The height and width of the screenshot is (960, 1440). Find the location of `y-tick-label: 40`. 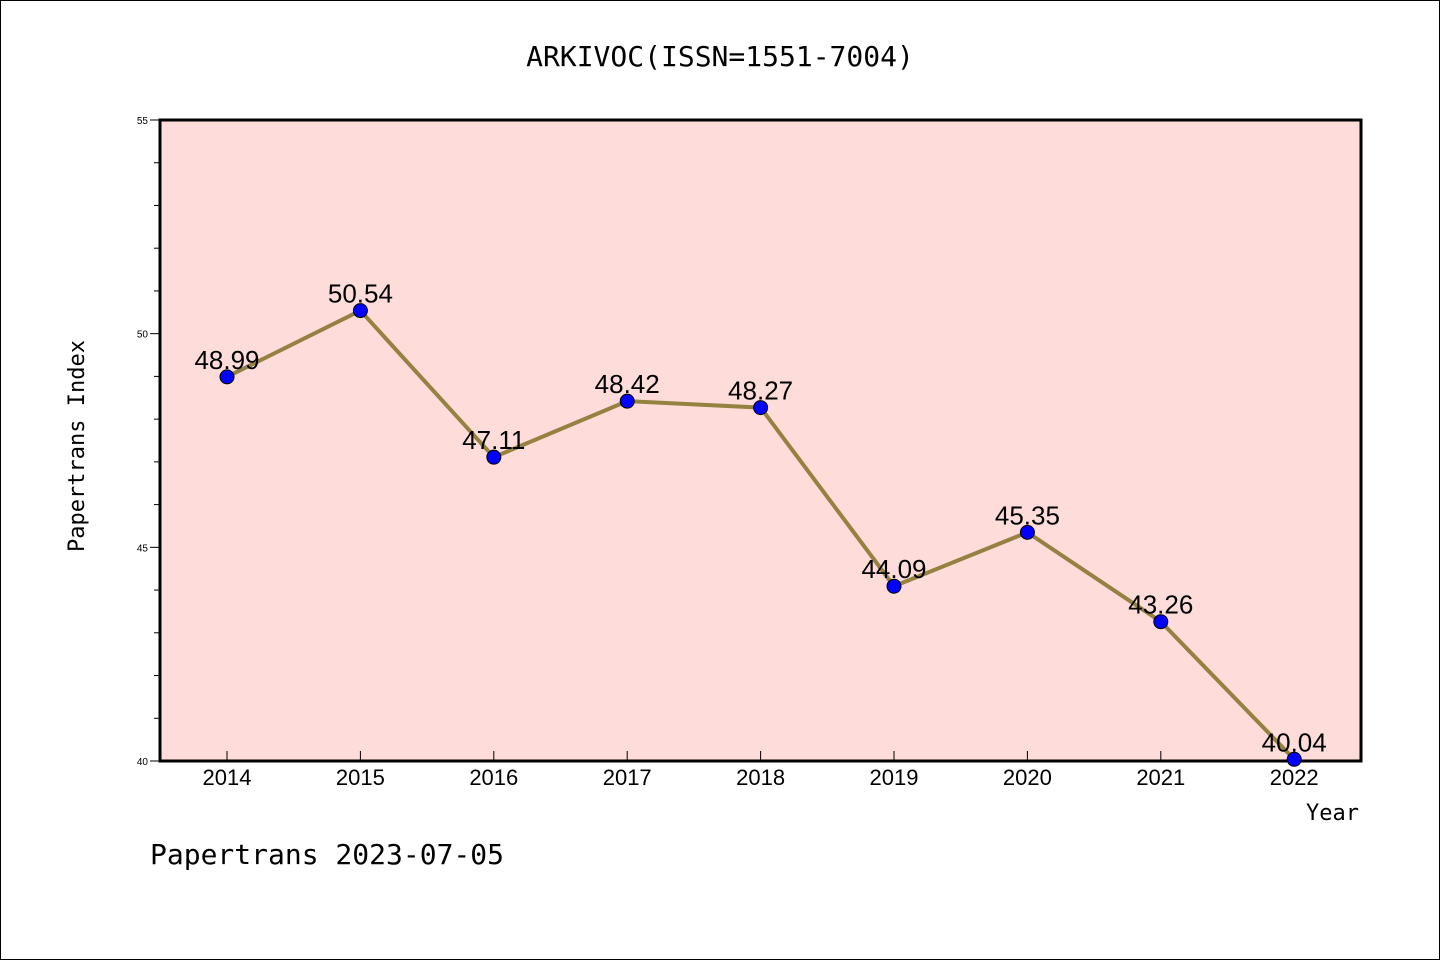

y-tick-label: 40 is located at coordinates (143, 762).